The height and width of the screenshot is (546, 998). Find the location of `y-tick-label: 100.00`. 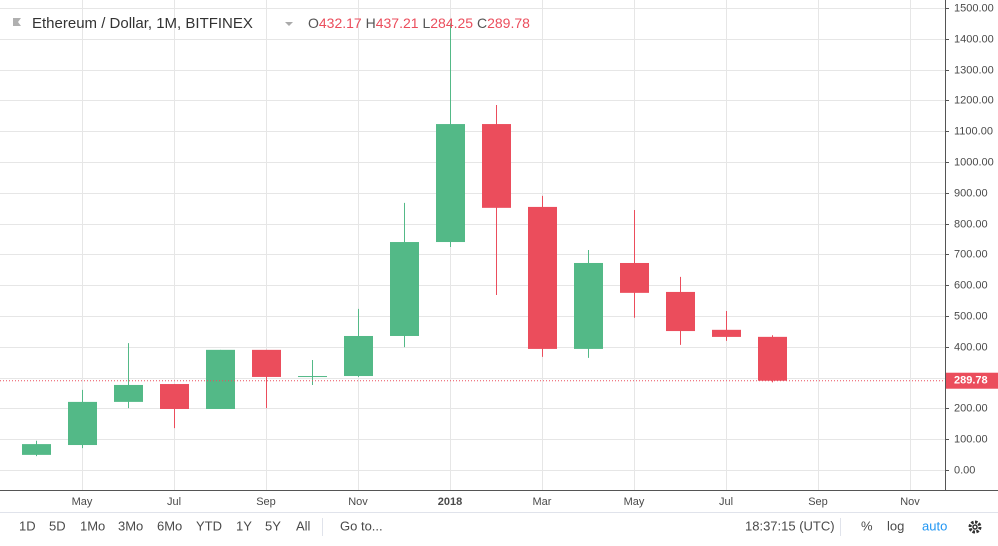

y-tick-label: 100.00 is located at coordinates (971, 439).